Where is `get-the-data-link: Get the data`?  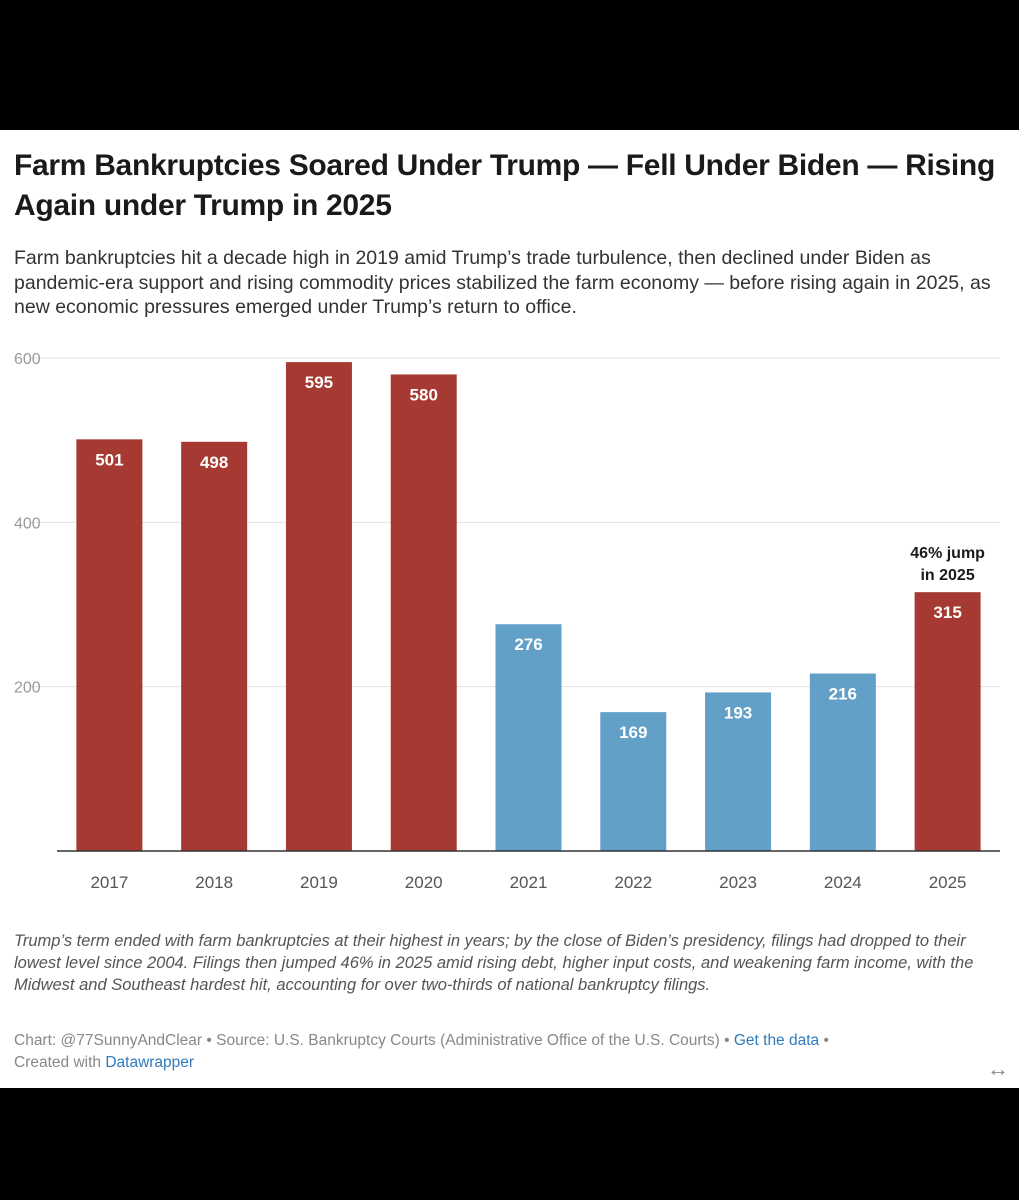
get-the-data-link: Get the data is located at coordinates (776, 1040).